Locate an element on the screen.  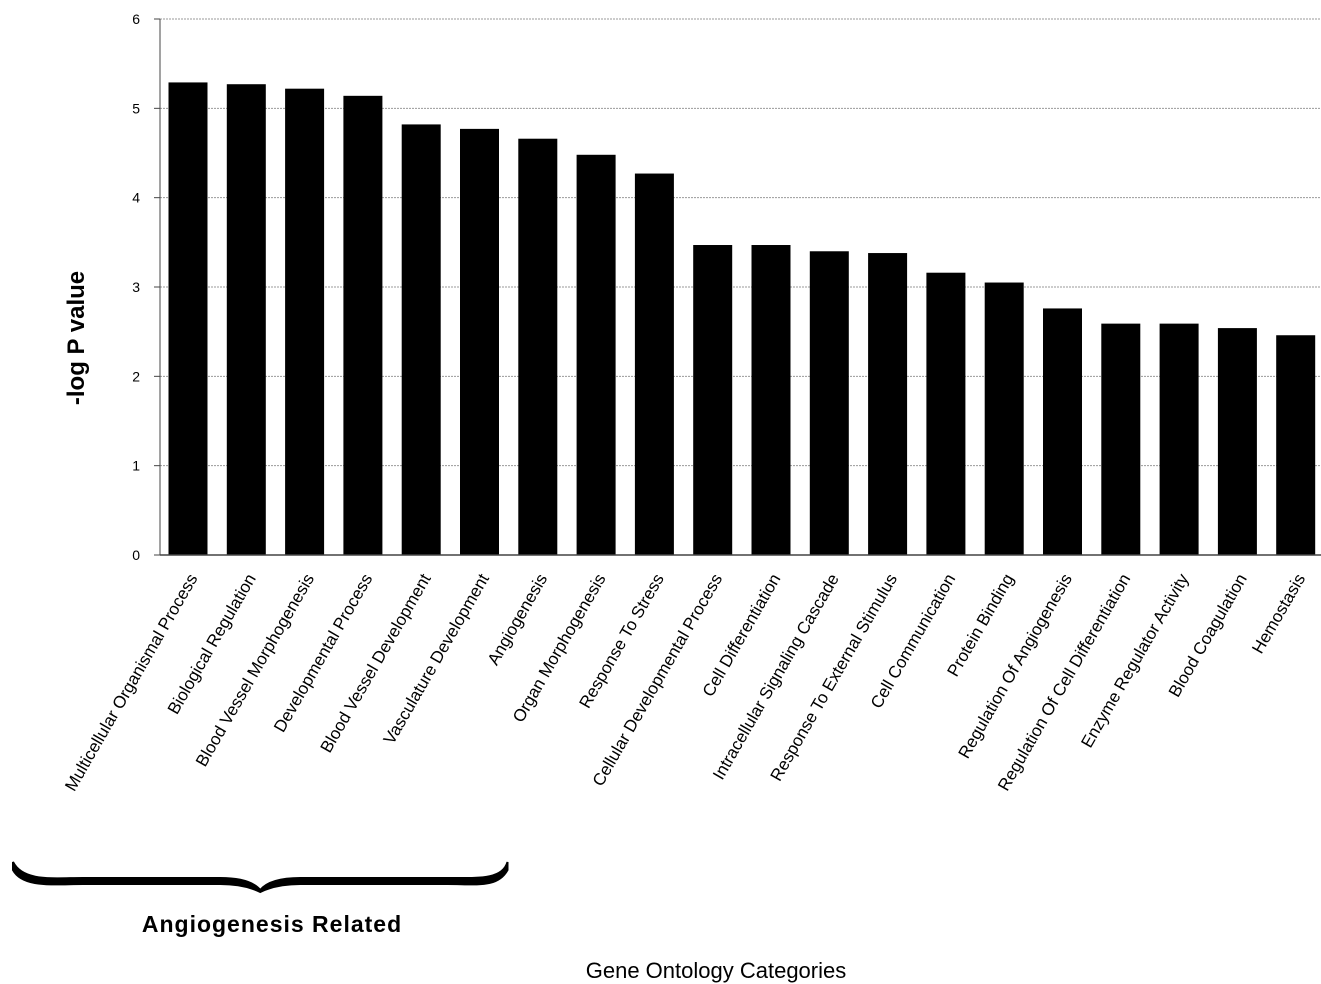
y-tick-label-6: 6 is located at coordinates (136, 19).